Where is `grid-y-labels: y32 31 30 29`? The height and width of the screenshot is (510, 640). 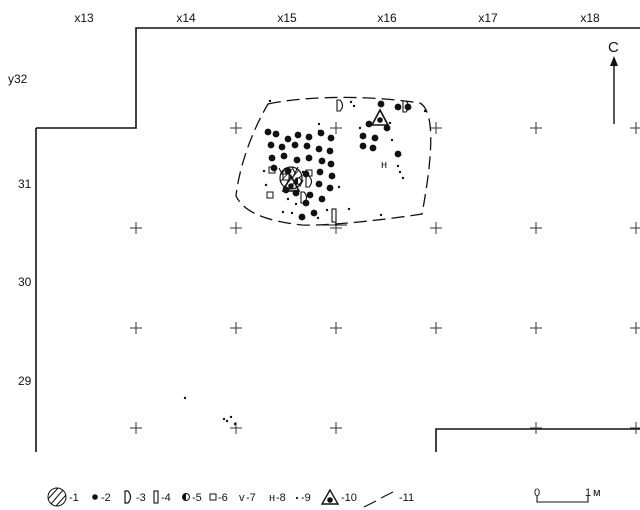
grid-y-labels: y32 31 30 29 is located at coordinates (20, 230).